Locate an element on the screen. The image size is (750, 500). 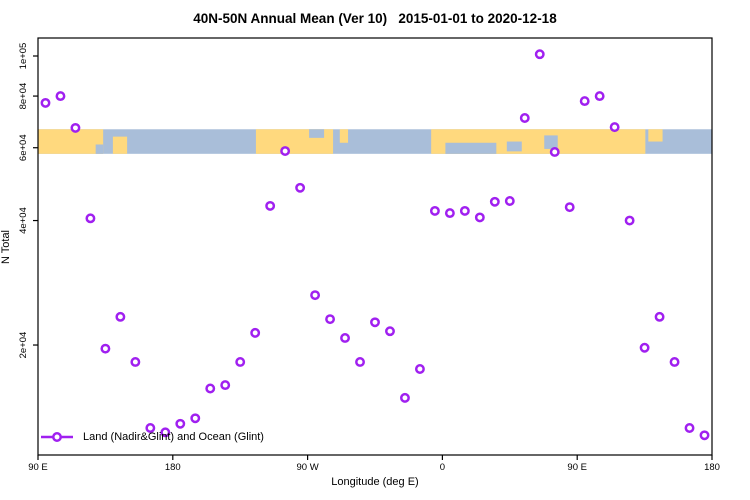
y-tick-label: 8e+04 is located at coordinates (23, 96).